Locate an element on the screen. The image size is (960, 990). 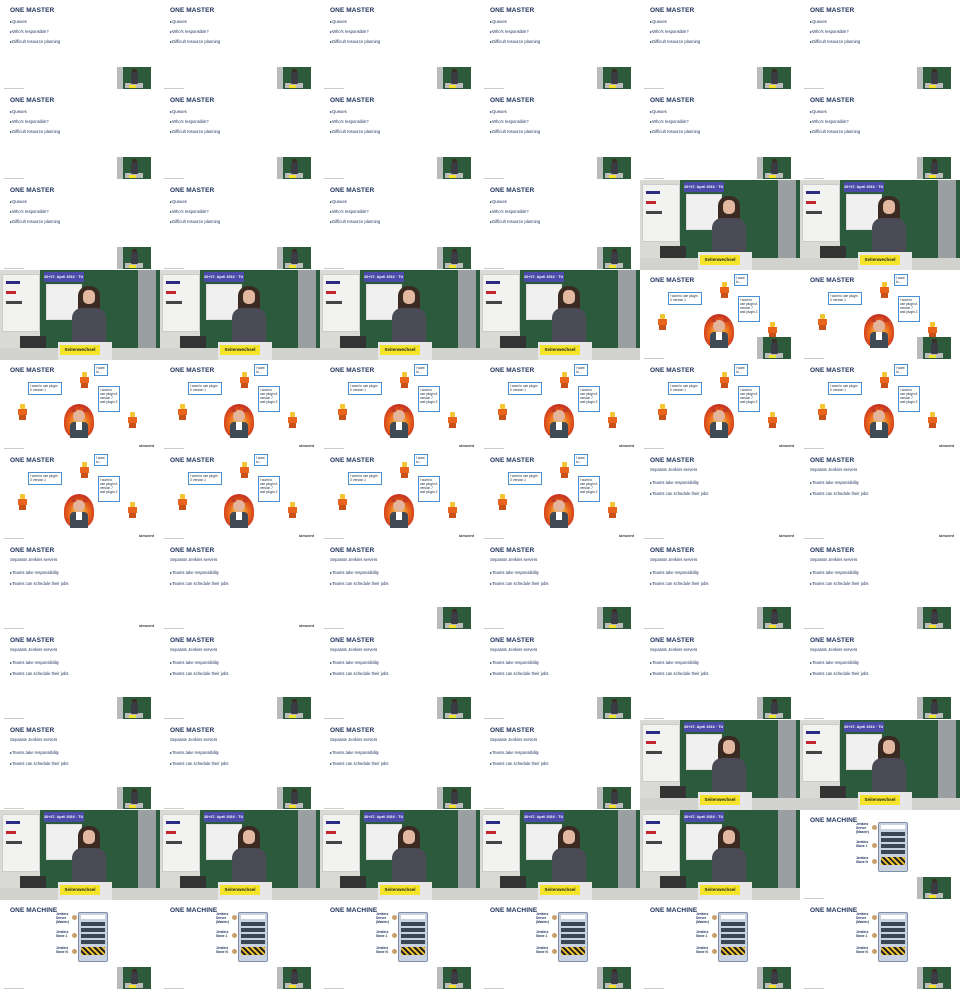
speaker-video-pip is located at coordinates (774, 78).